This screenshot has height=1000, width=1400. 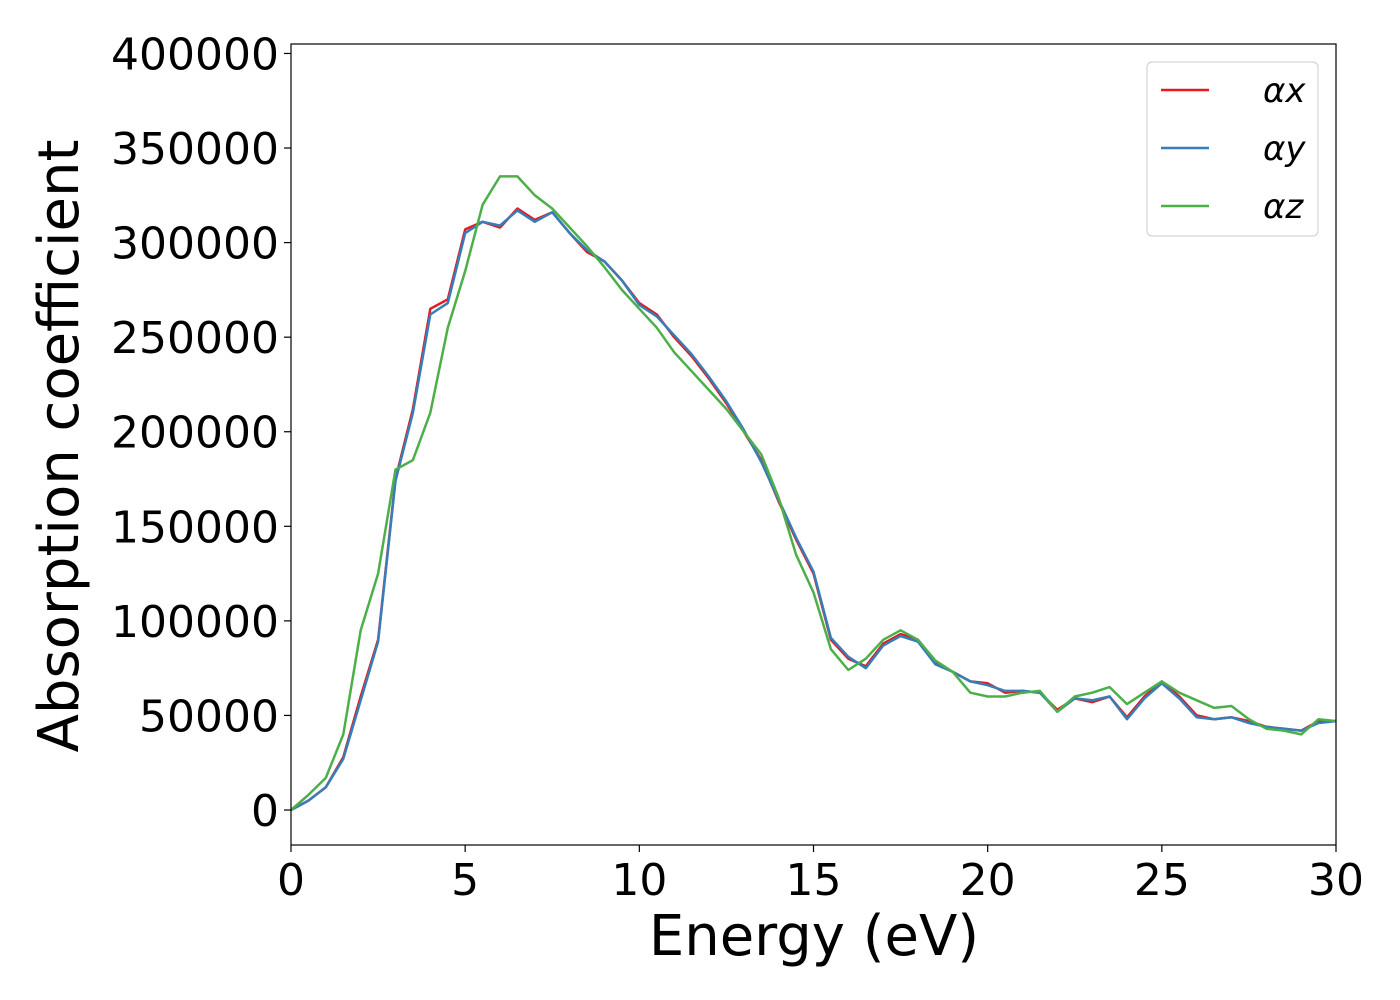 What do you see at coordinates (195, 622) in the screenshot?
I see `y-tick-label: 100000` at bounding box center [195, 622].